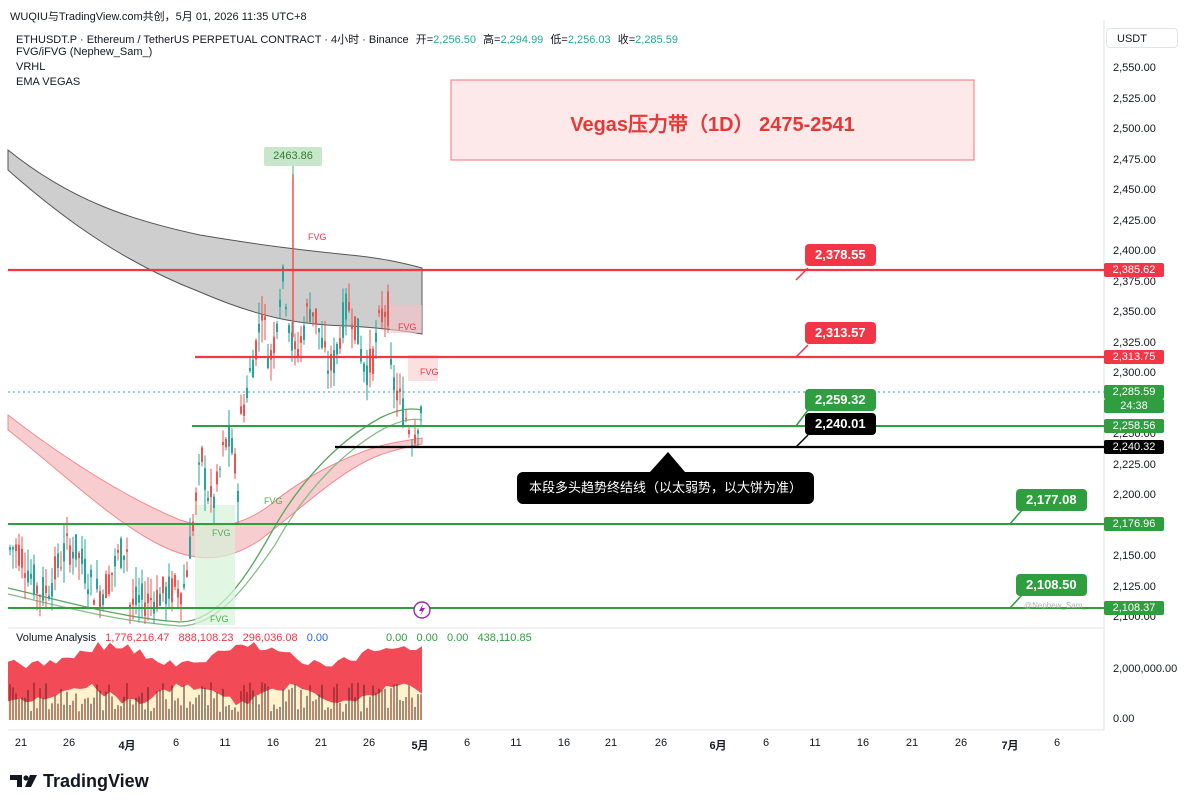 This screenshot has width=1200, height=807. What do you see at coordinates (1134, 406) in the screenshot?
I see `price-tag-countdown: 24:38` at bounding box center [1134, 406].